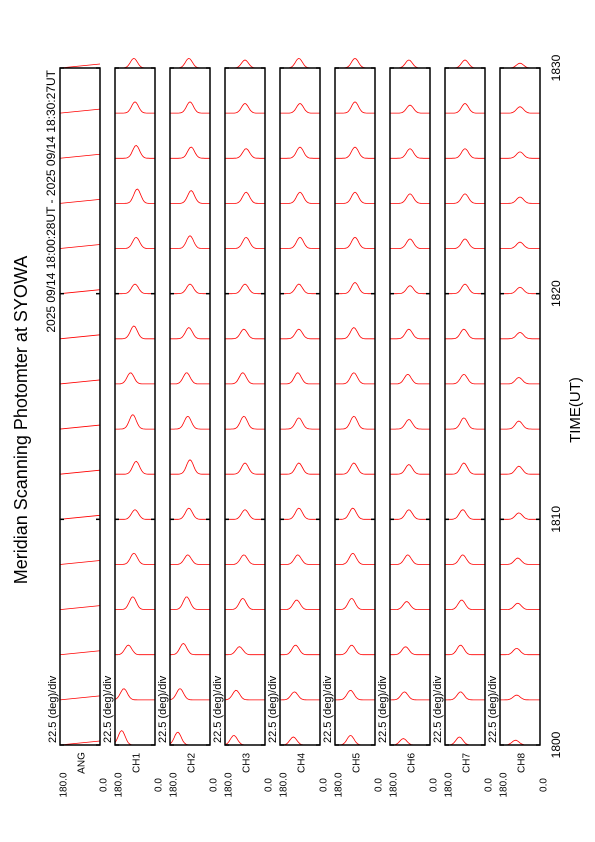  Describe the element at coordinates (82, 763) in the screenshot. I see `channel-name: ANG` at that location.